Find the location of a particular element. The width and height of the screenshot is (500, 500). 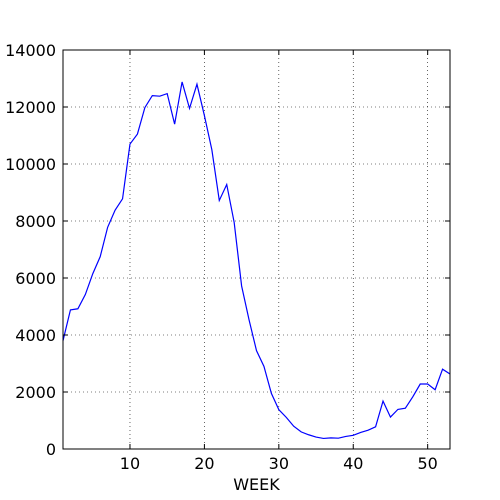

y-tick-label: 10000 is located at coordinates (30, 164).